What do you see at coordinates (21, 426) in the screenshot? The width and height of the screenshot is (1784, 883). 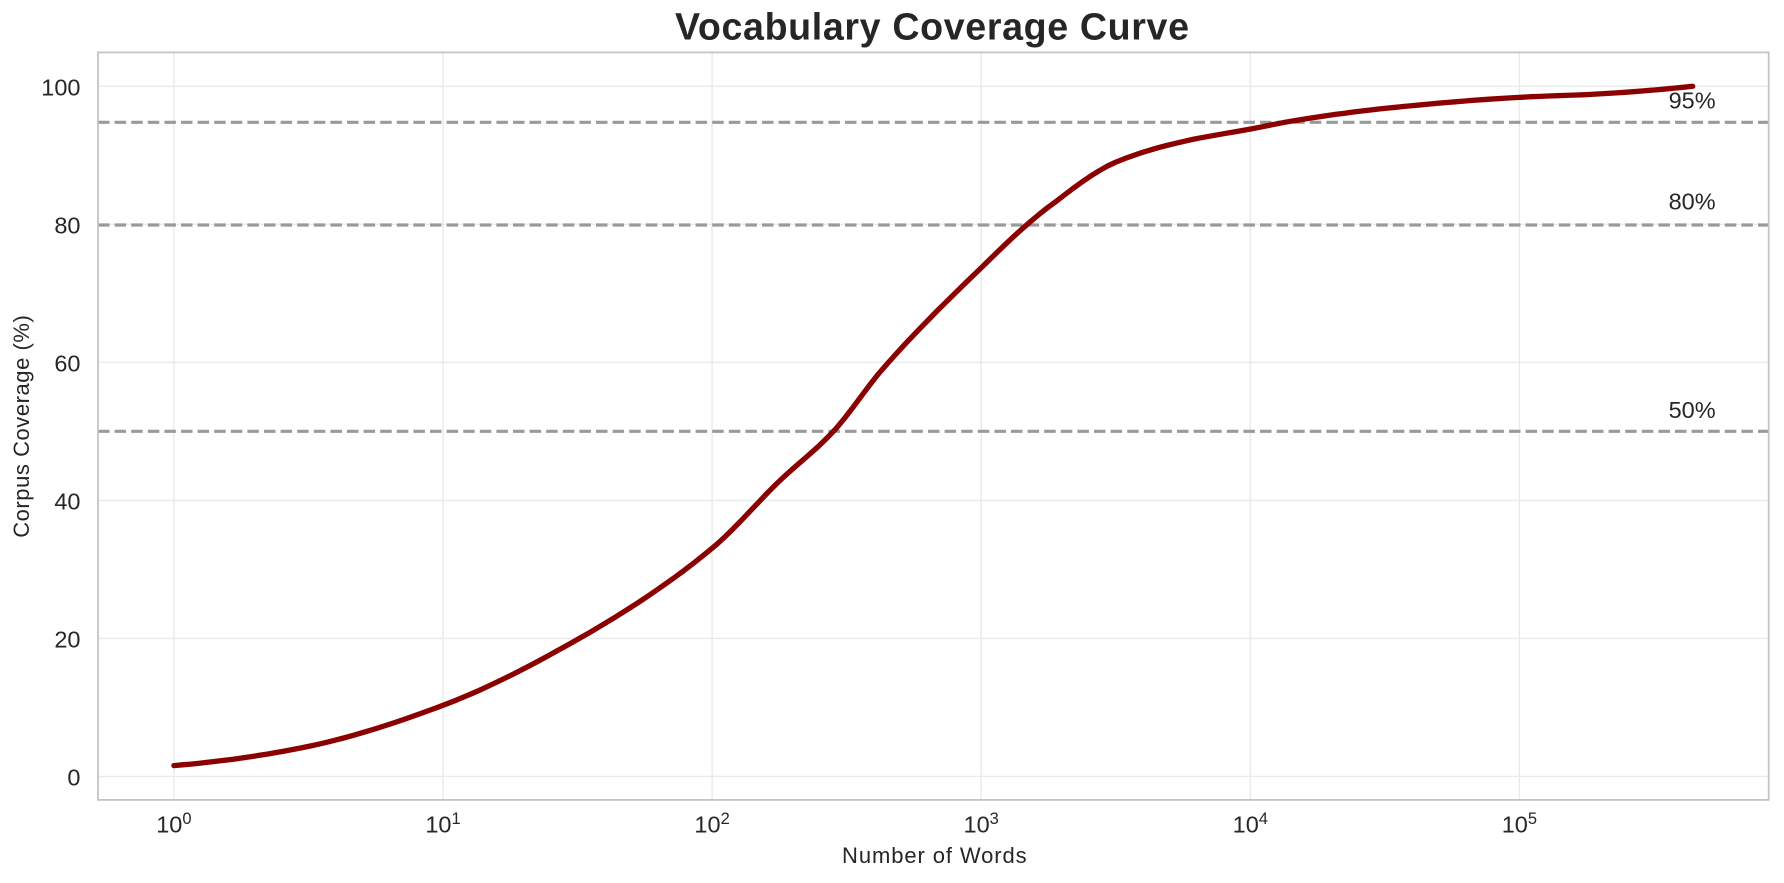 I see `svg-text: Corpus Coverage (%)` at bounding box center [21, 426].